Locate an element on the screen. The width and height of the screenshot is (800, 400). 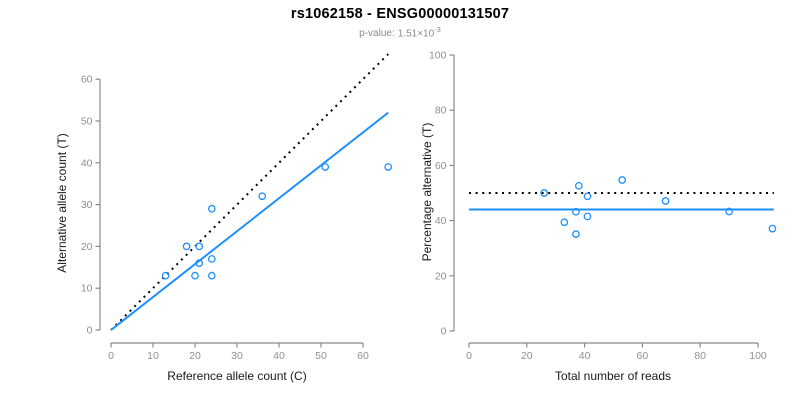
right-plot-y-axis-title: Percentage alternative (T) is located at coordinates (427, 192).